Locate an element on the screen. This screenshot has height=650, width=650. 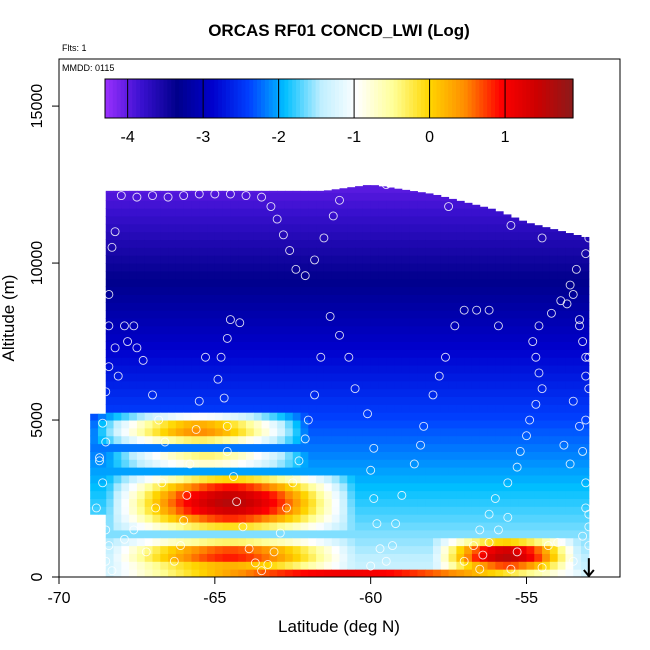
colorbar-segment is located at coordinates (111, 98).